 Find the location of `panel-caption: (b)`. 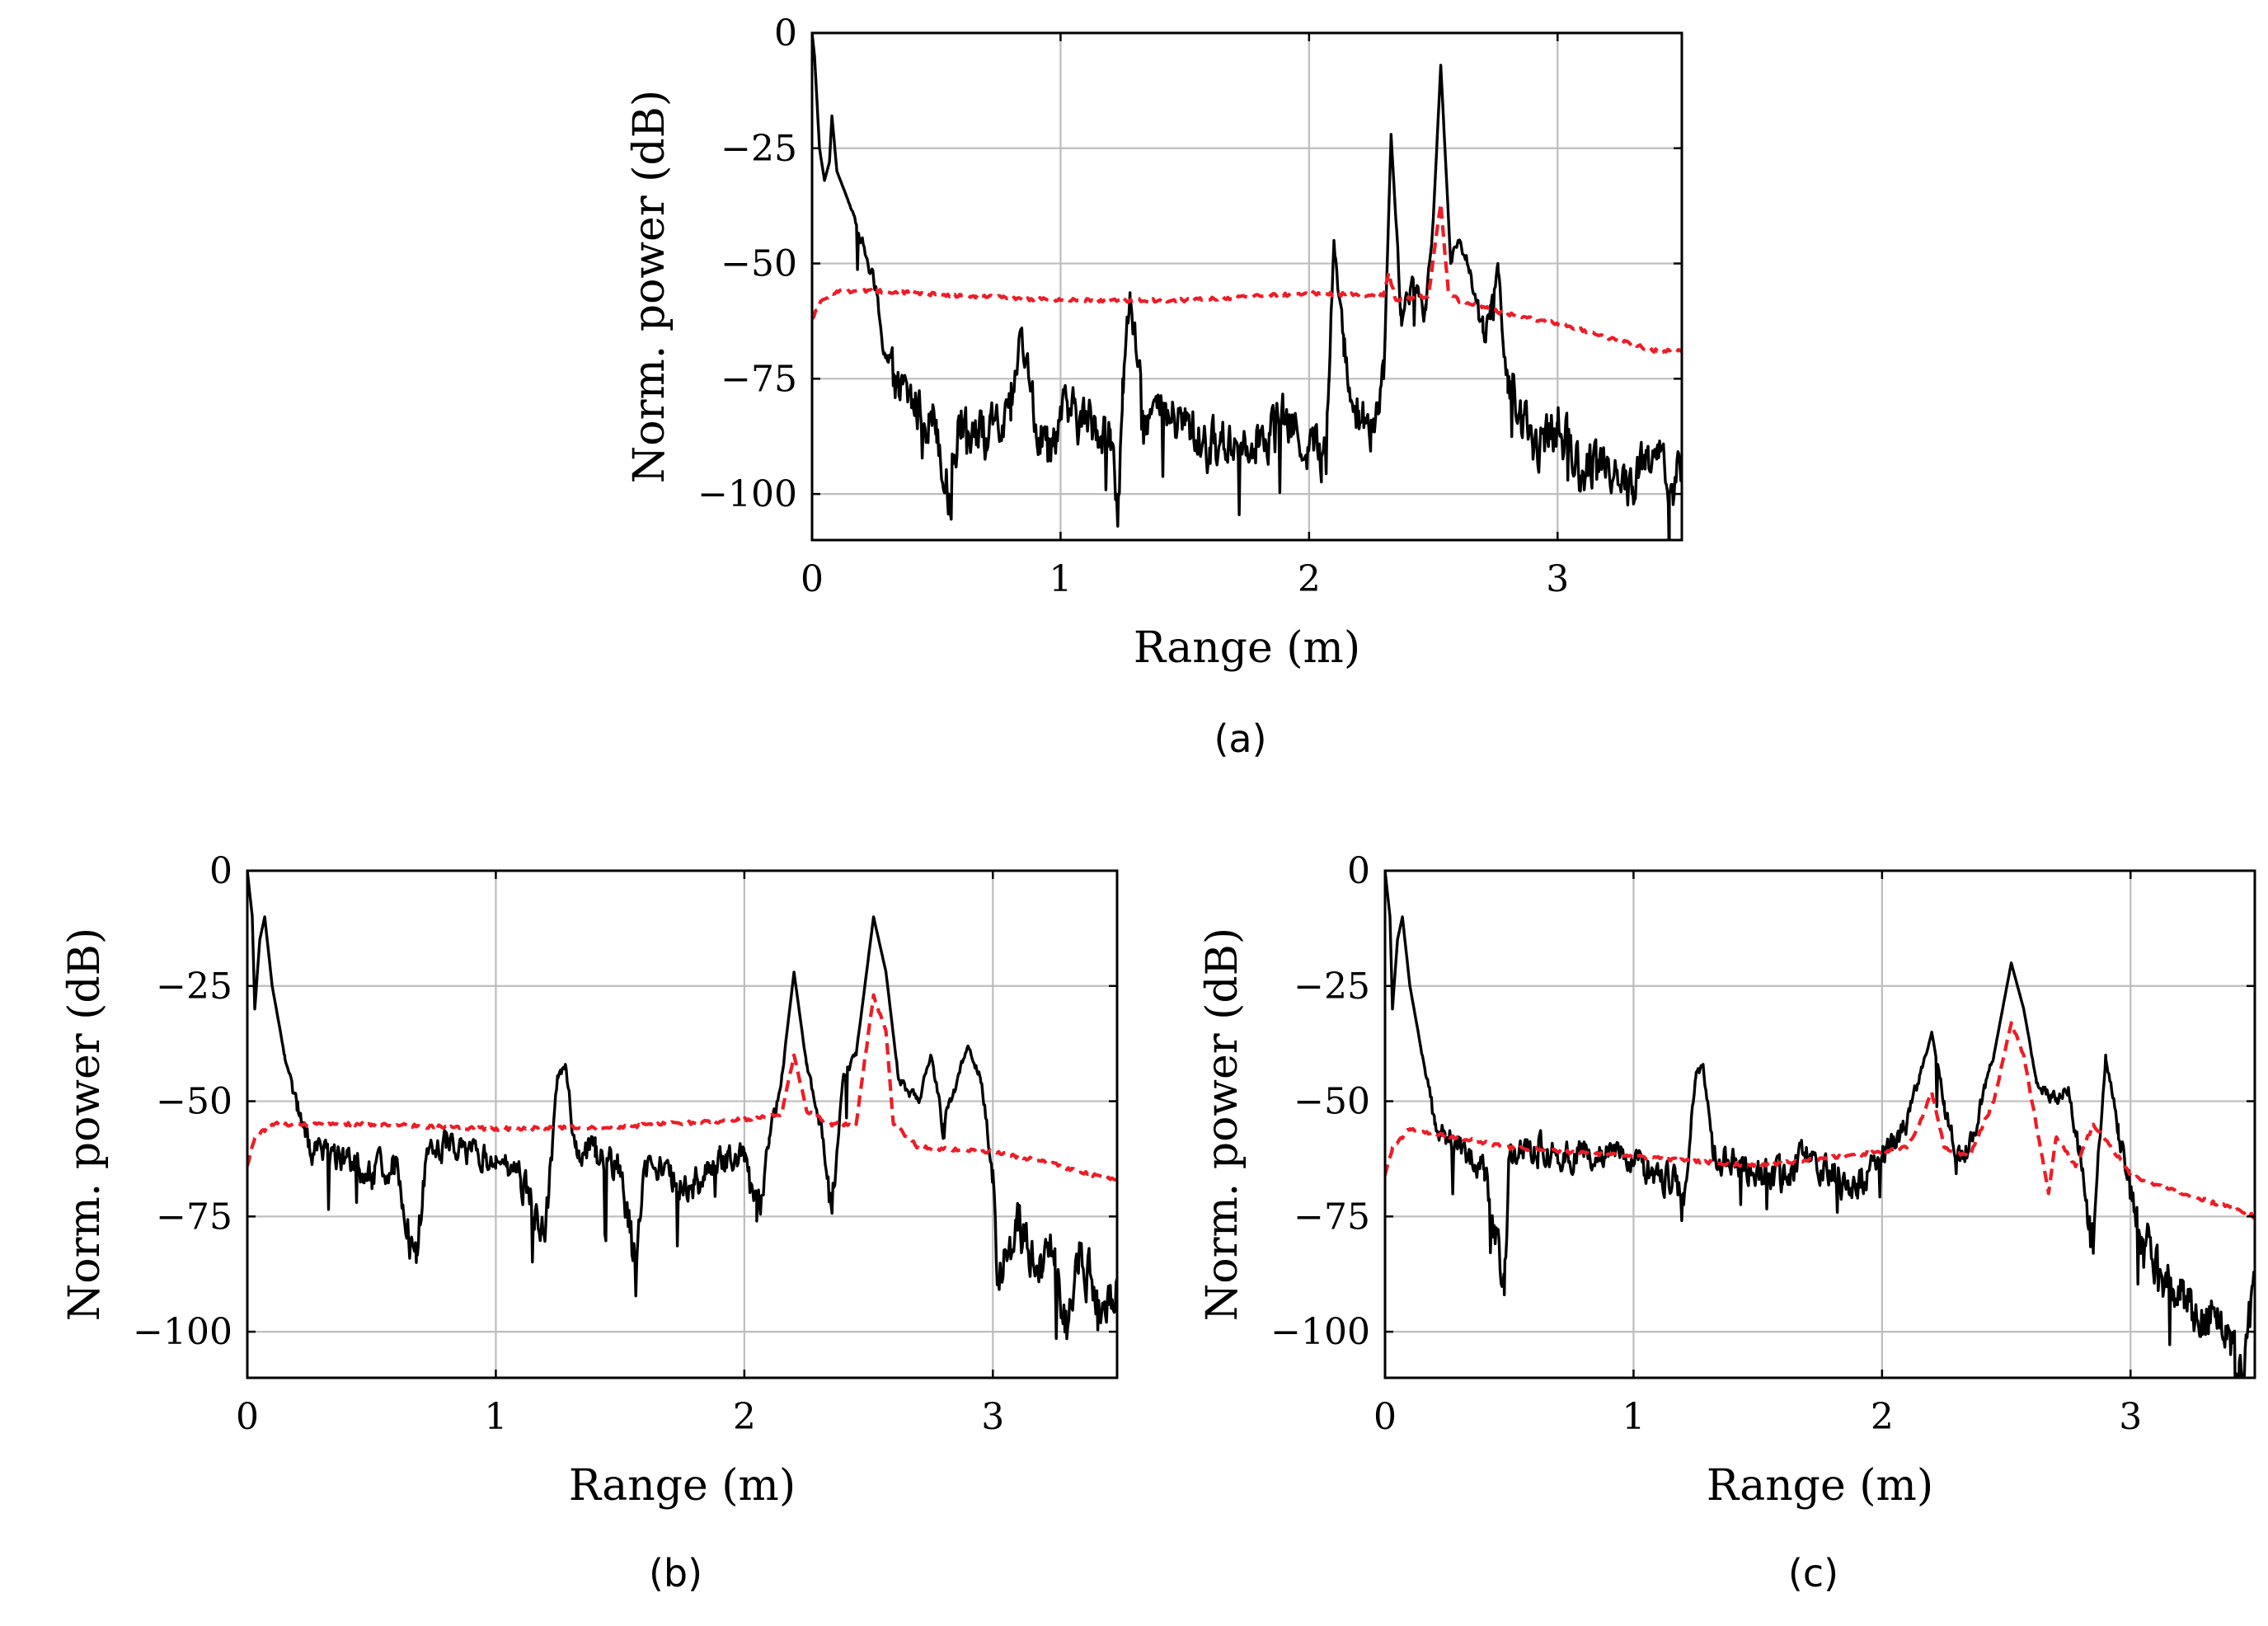

panel-caption: (b) is located at coordinates (676, 1573).